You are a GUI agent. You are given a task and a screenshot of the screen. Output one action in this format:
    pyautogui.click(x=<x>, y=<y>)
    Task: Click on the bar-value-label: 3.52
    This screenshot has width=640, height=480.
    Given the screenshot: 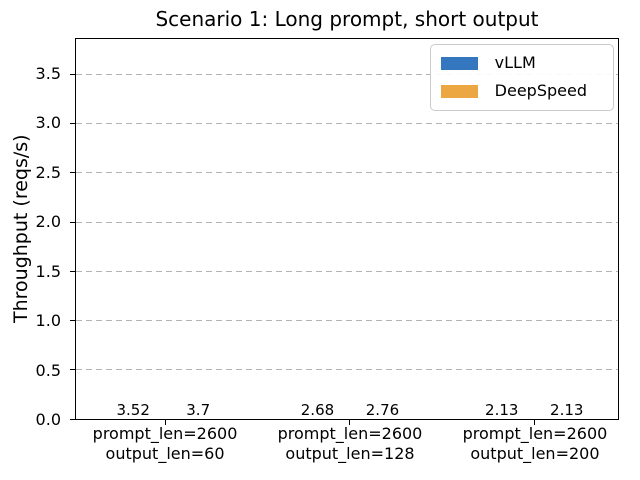 What is the action you would take?
    pyautogui.click(x=133, y=409)
    